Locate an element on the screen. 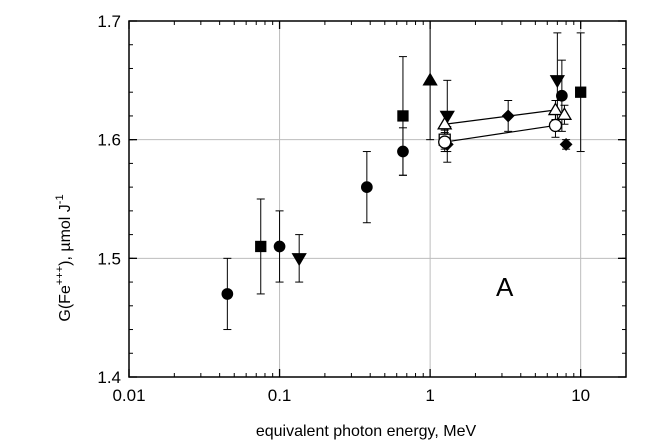  connecting-lines is located at coordinates (500, 126).